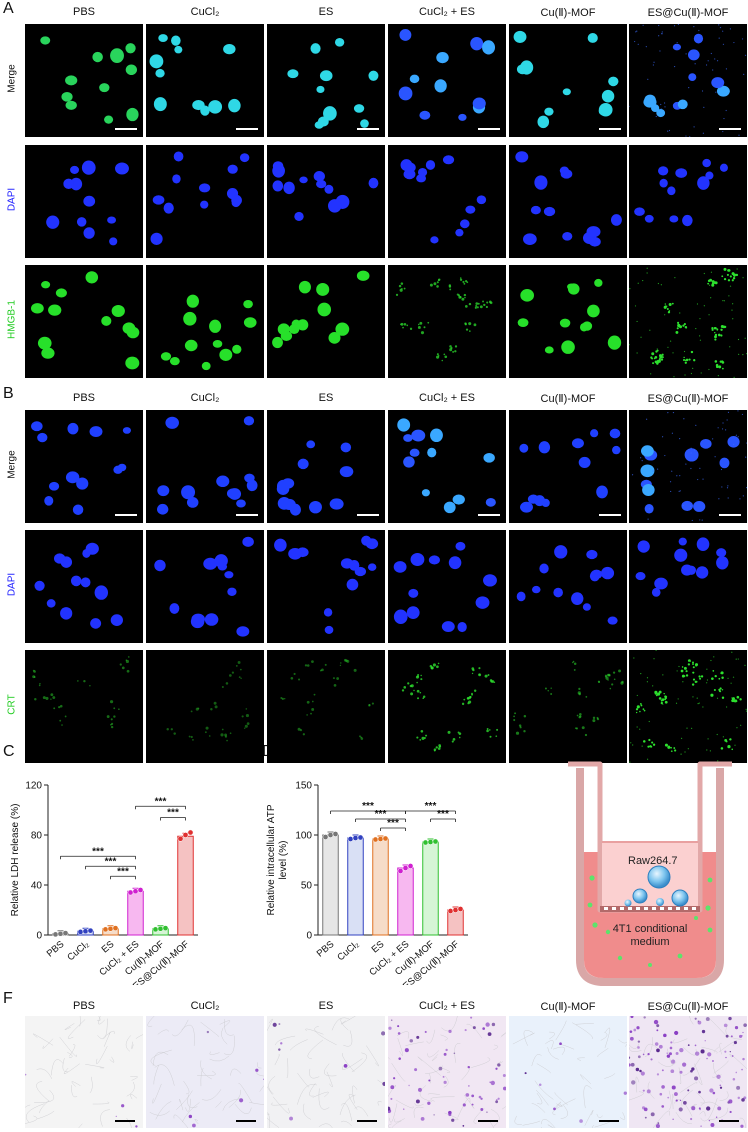 The width and height of the screenshot is (748, 1132). What do you see at coordinates (37, 836) in the screenshot?
I see `y-tick-label: 80` at bounding box center [37, 836].